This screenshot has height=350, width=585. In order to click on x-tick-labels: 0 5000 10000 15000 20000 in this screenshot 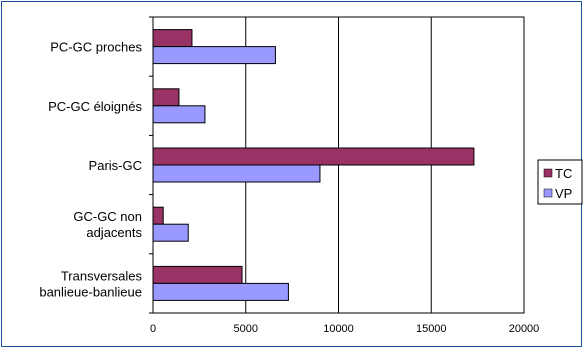, I will do `click(344, 329)`.